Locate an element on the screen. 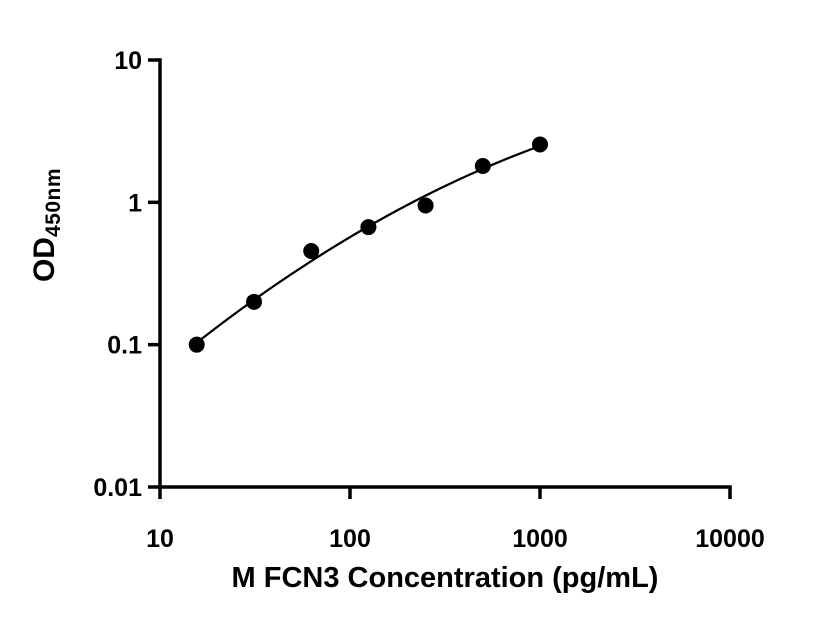 The image size is (816, 640). y-axis-title-subscript: 450nm is located at coordinates (53, 202).